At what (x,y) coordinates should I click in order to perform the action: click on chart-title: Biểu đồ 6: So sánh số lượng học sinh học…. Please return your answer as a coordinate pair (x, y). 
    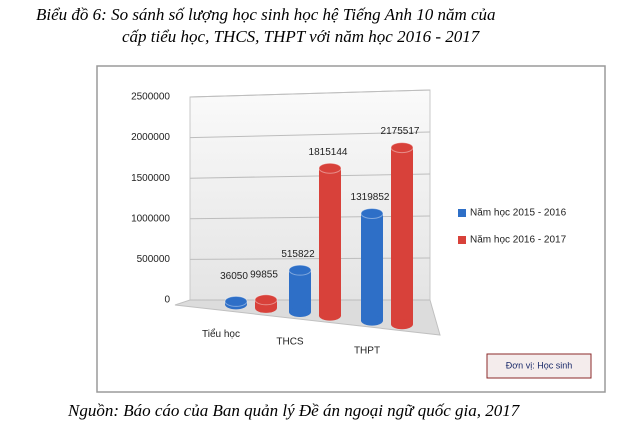
    Looking at the image, I should click on (266, 14).